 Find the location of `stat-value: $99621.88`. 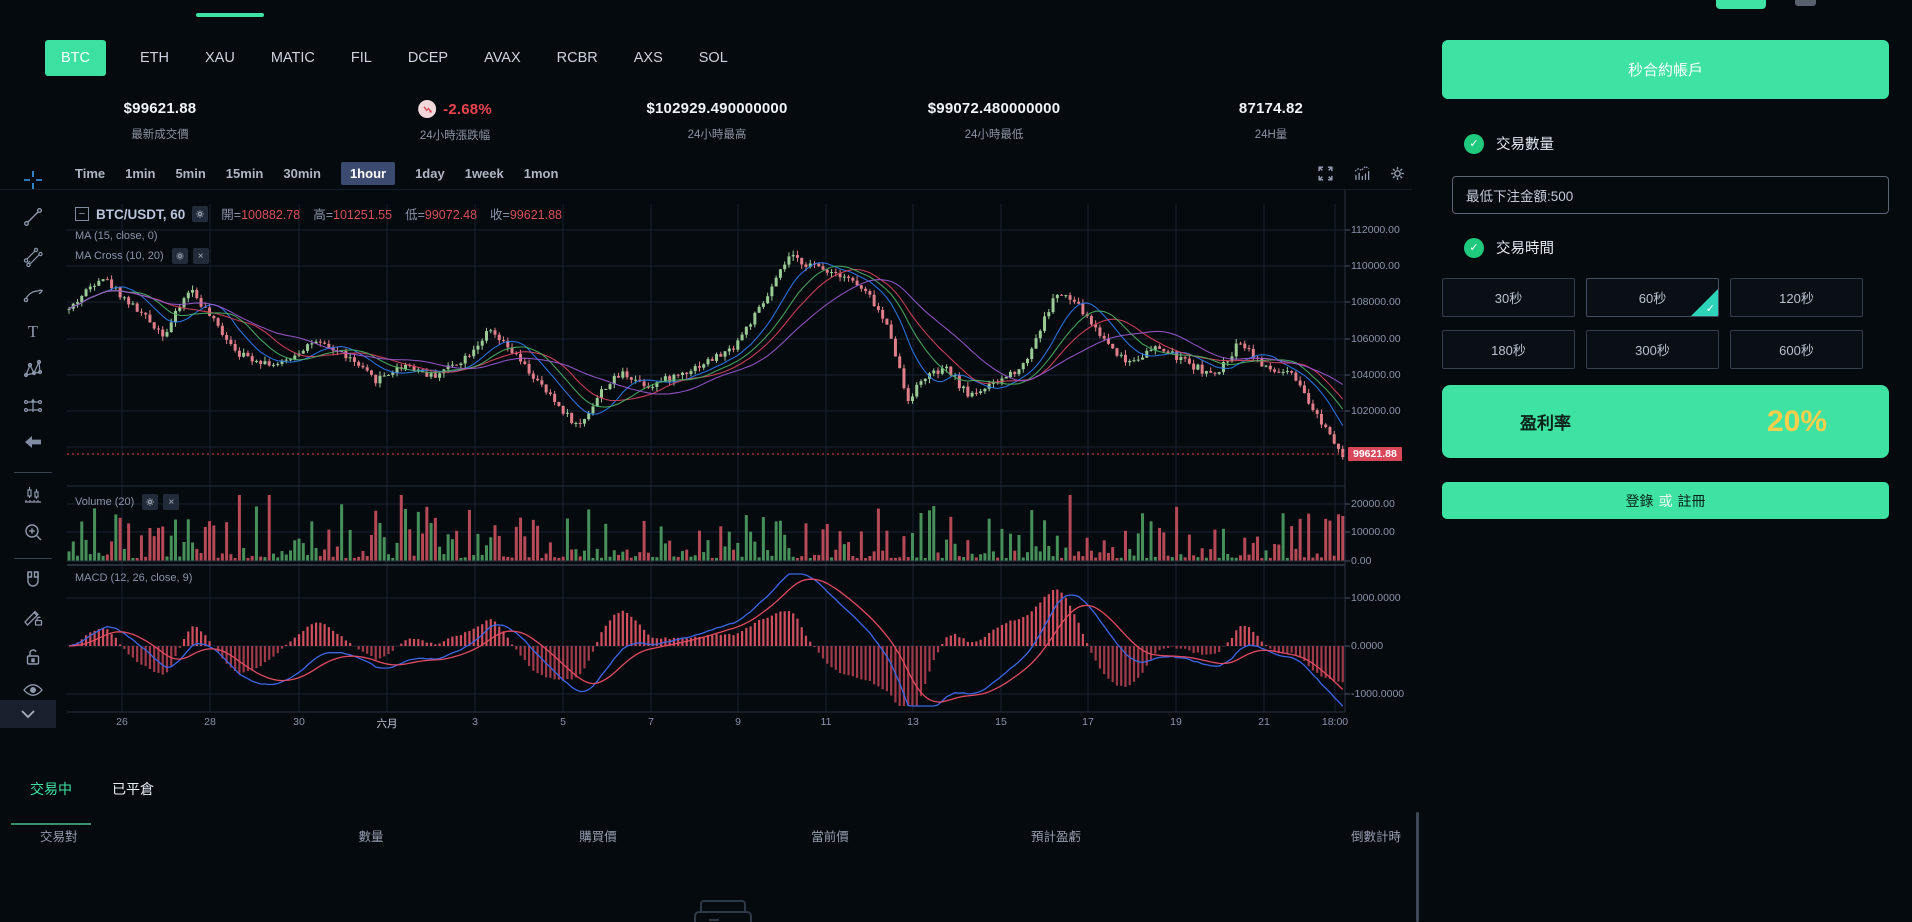

stat-value: $99621.88 is located at coordinates (160, 108).